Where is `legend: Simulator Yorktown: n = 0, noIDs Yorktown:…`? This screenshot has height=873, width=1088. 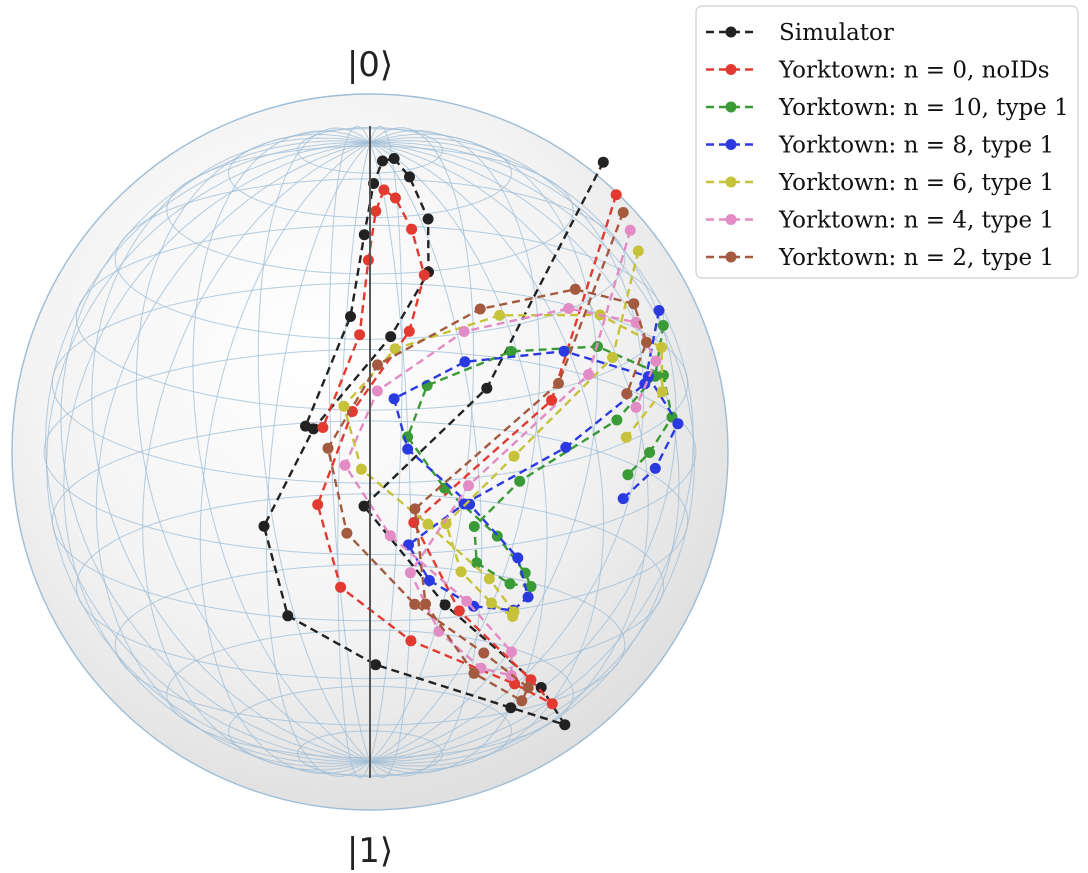
legend: Simulator Yorktown: n = 0, noIDs Yorktown:… is located at coordinates (887, 142).